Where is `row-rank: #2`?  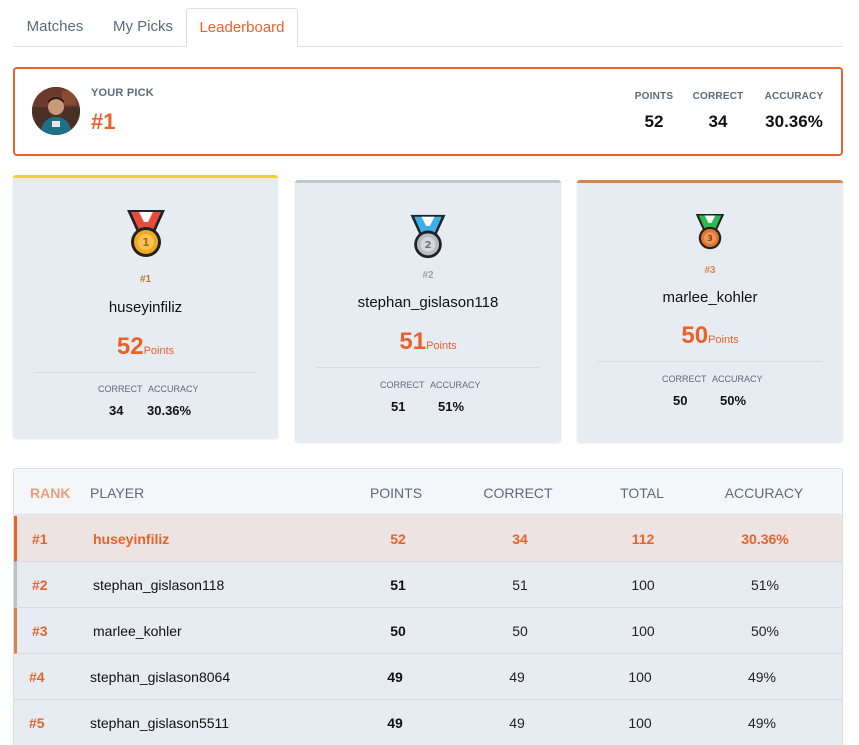 row-rank: #2 is located at coordinates (40, 585).